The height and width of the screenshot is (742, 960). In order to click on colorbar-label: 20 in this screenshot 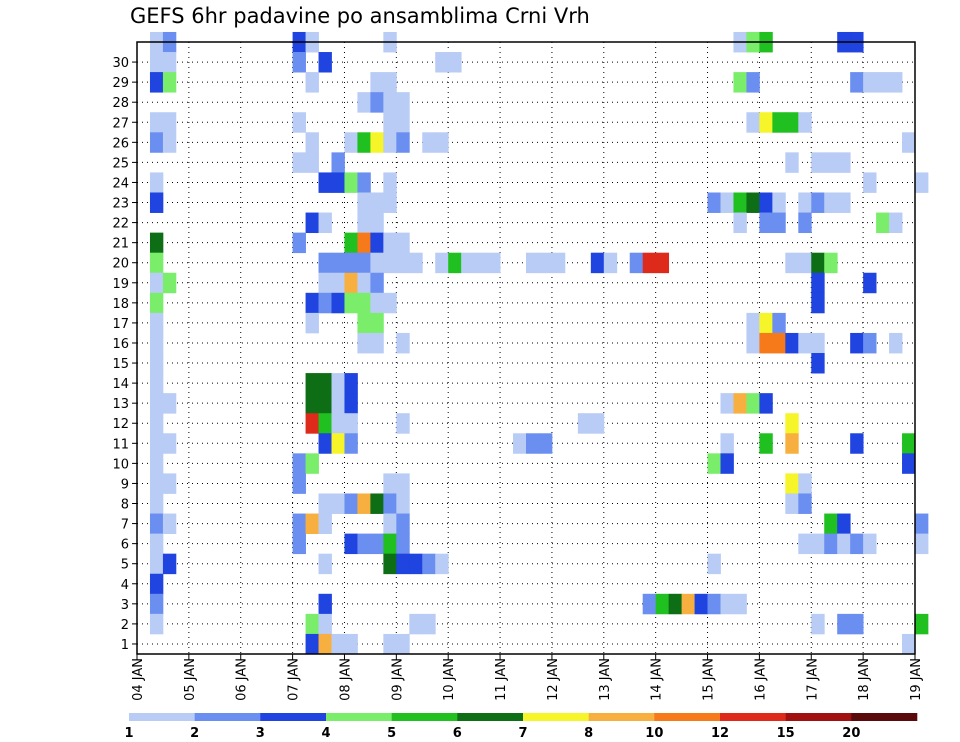, I will do `click(851, 733)`.